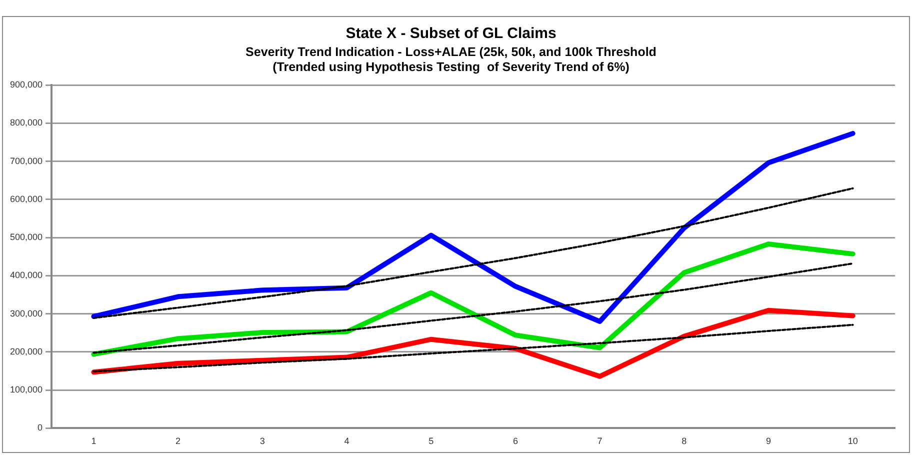 The image size is (914, 455). Describe the element at coordinates (853, 441) in the screenshot. I see `x-tick-label: 10` at that location.